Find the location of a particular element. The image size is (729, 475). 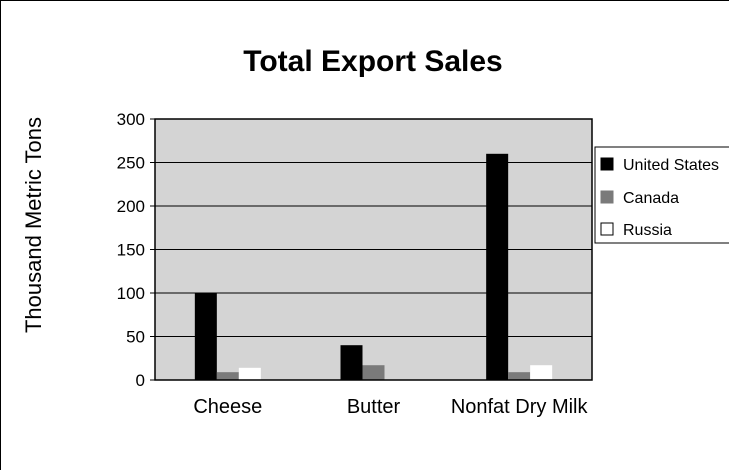

x-tick-label: Cheese is located at coordinates (227, 407).